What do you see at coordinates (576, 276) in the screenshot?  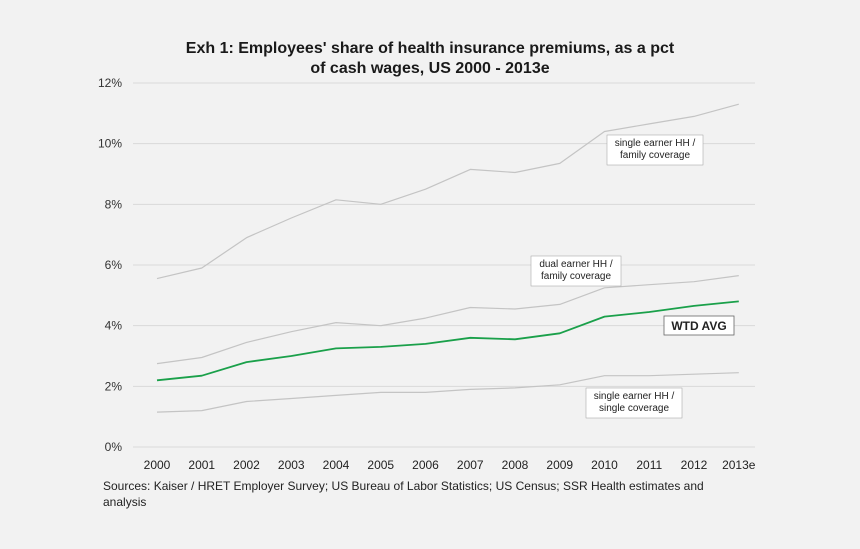 I see `series-label-dual-earner-family: family coverage` at bounding box center [576, 276].